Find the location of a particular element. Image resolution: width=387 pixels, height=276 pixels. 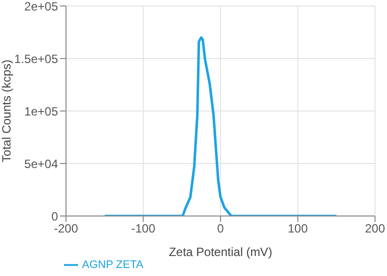

x-tick-label: 200 is located at coordinates (375, 229).